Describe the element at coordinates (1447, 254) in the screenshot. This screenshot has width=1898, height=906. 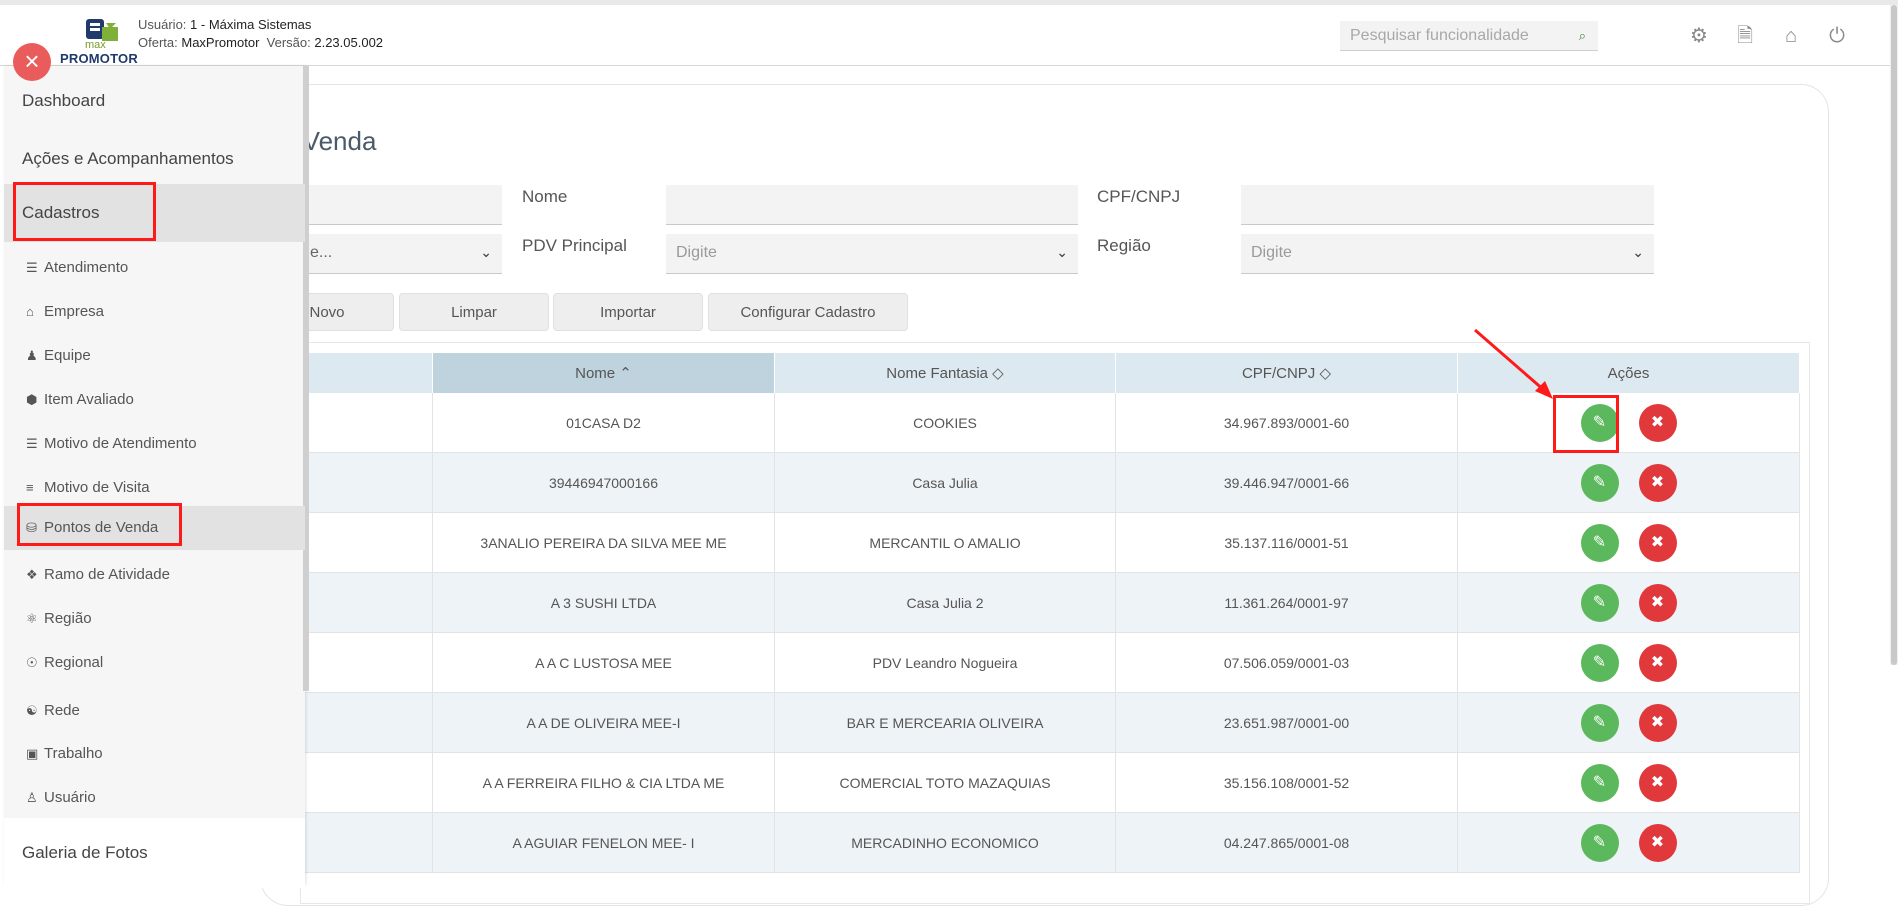
I see `regiao-select: Digite ⌄` at that location.